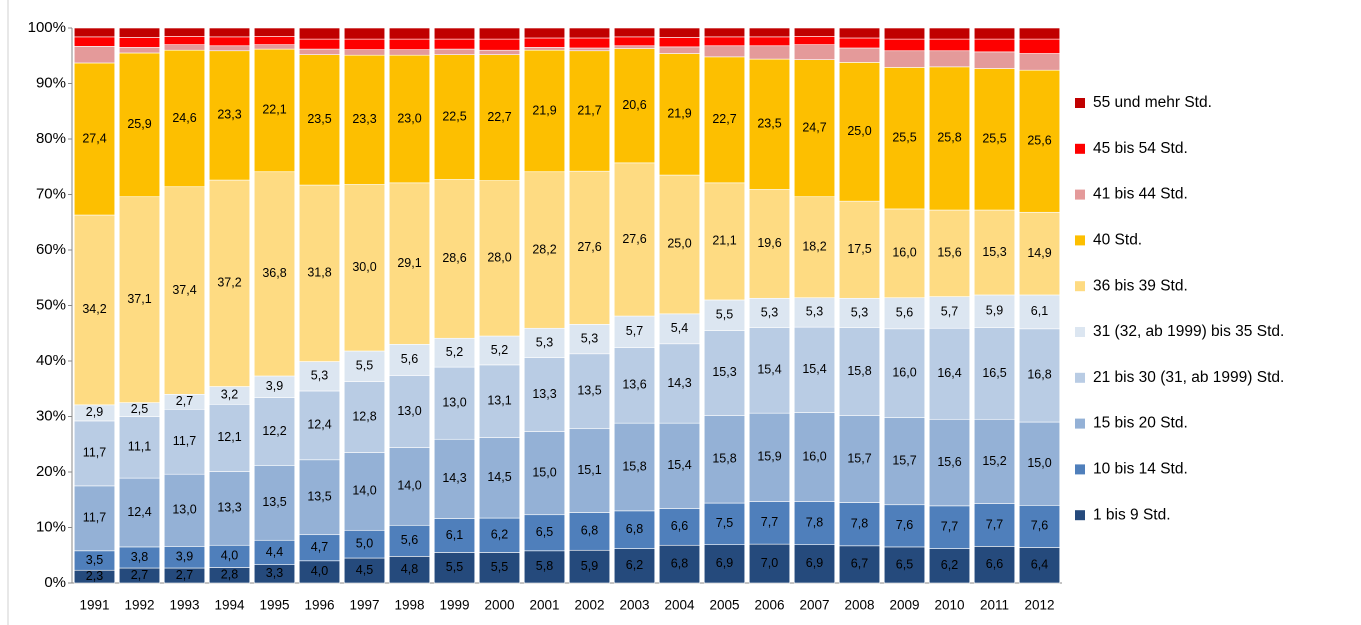 This screenshot has width=1361, height=625. What do you see at coordinates (949, 565) in the screenshot?
I see `value-label: 6,2` at bounding box center [949, 565].